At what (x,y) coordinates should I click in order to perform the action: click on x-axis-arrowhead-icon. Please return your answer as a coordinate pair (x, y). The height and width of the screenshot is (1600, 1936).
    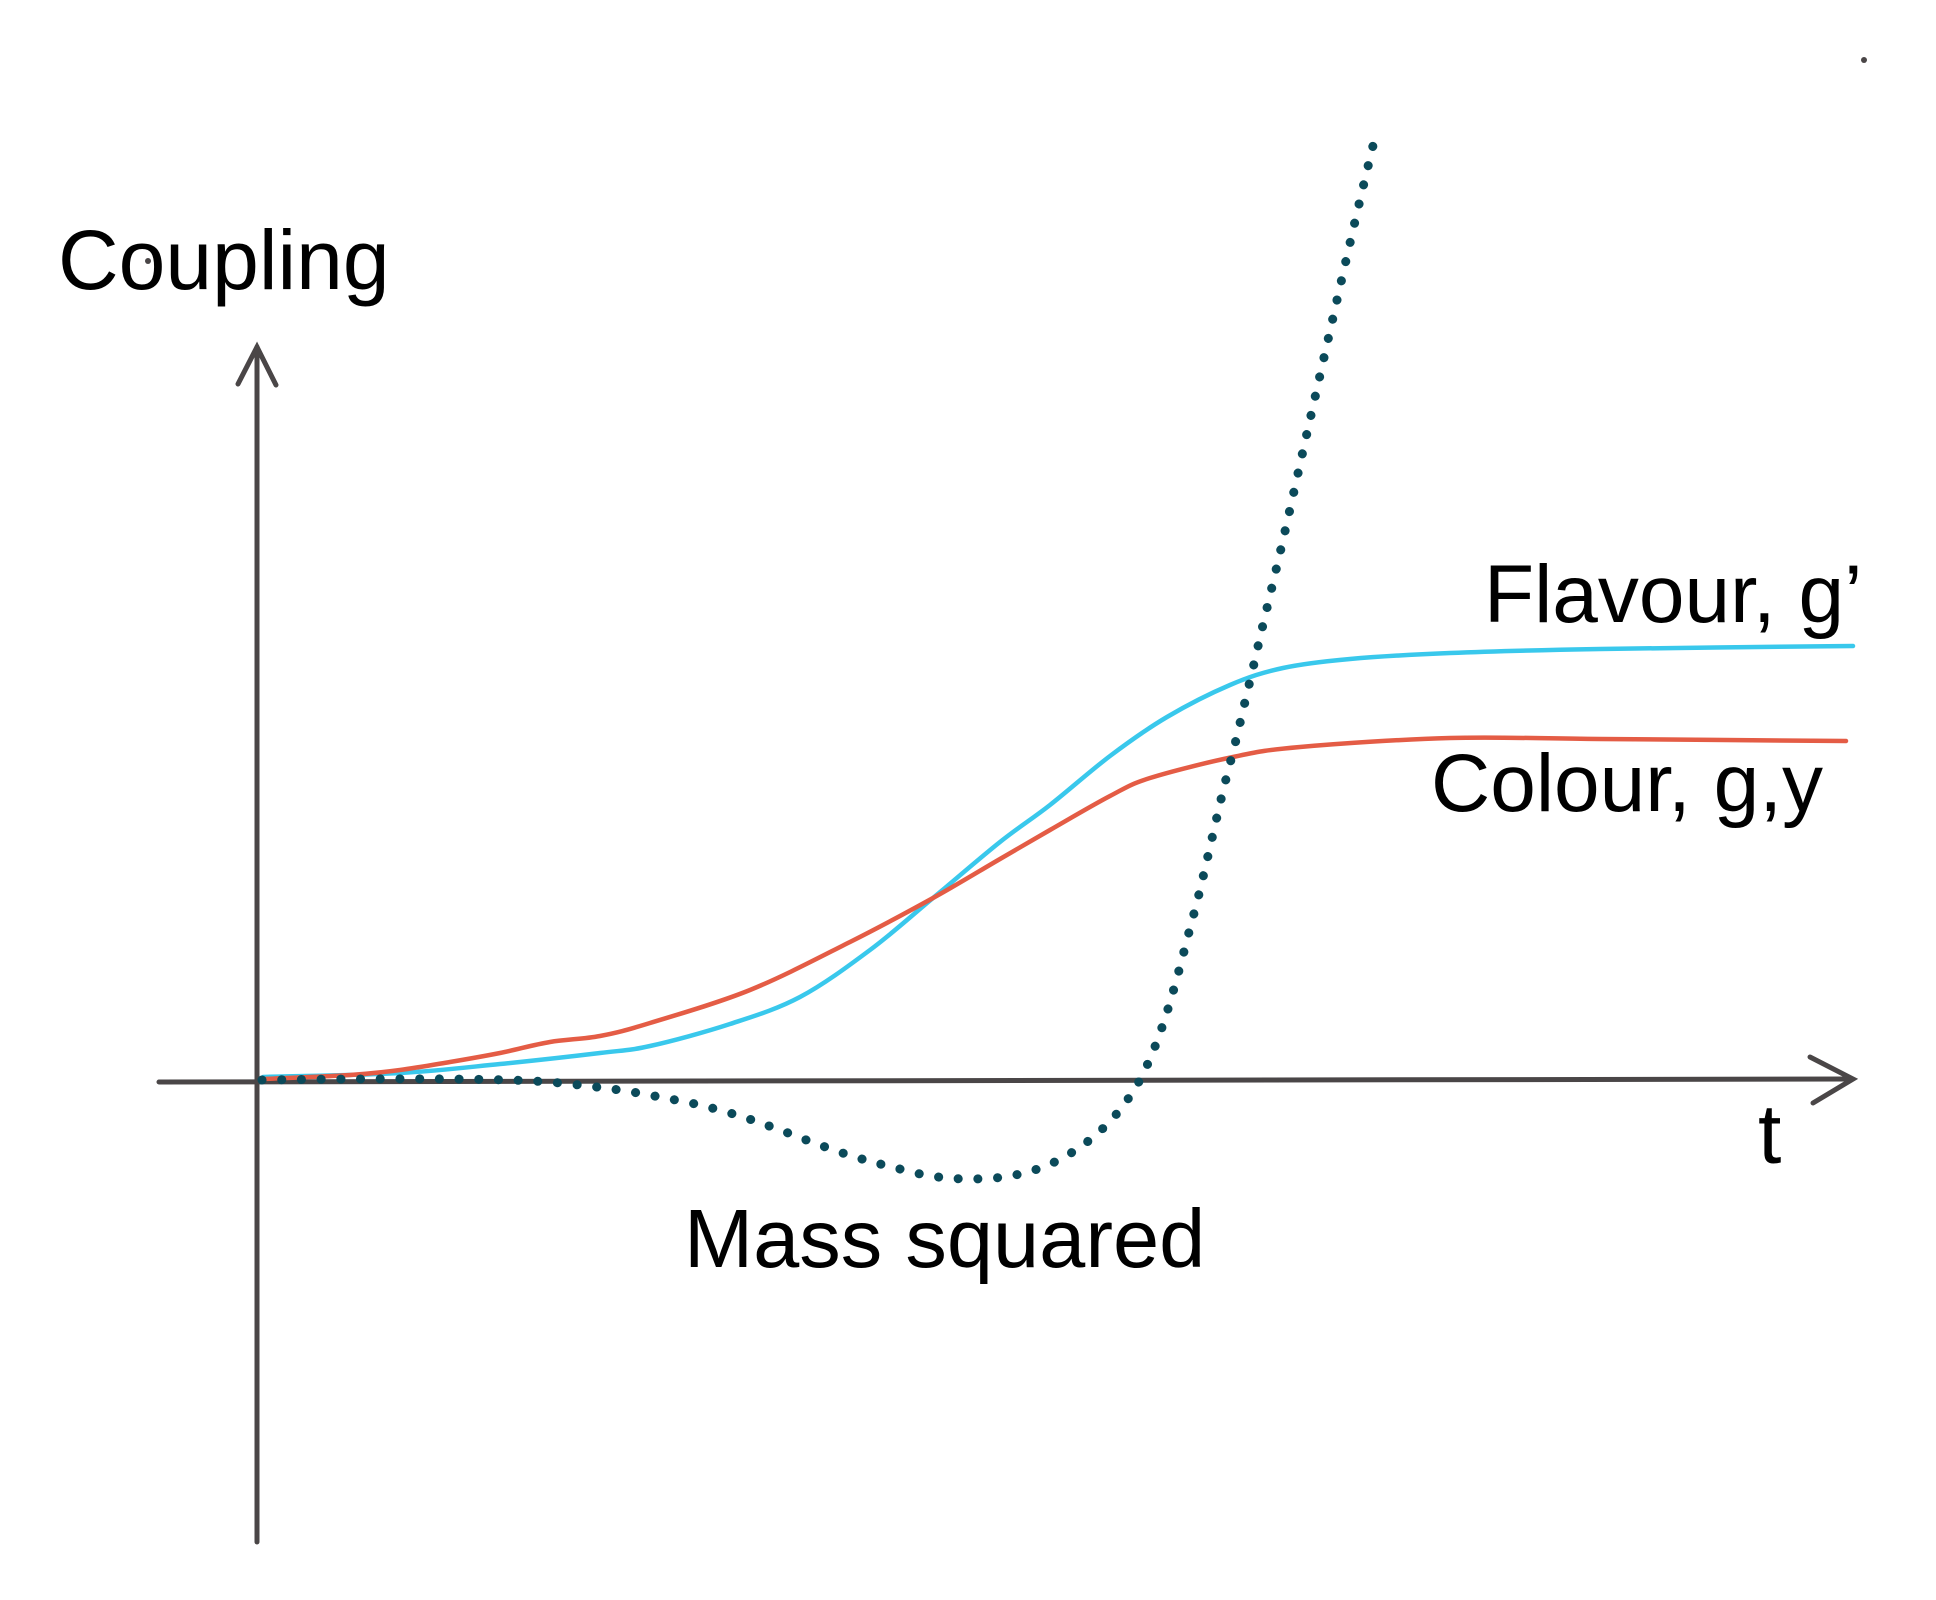
    Looking at the image, I should click on (1833, 1080).